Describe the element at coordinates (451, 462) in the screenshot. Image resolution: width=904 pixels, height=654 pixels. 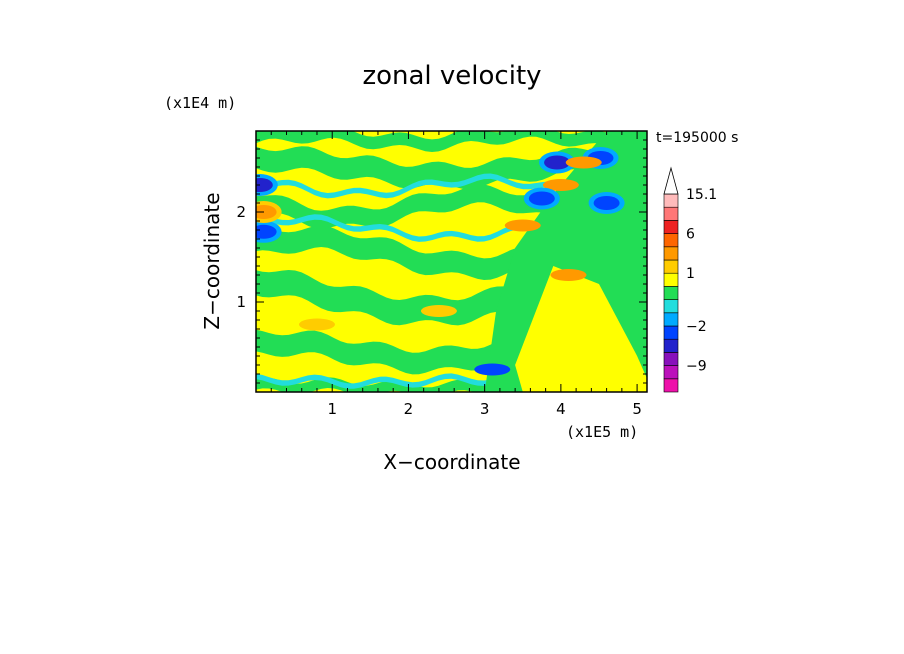
I see `x-axis-label: X−coordinate` at that location.